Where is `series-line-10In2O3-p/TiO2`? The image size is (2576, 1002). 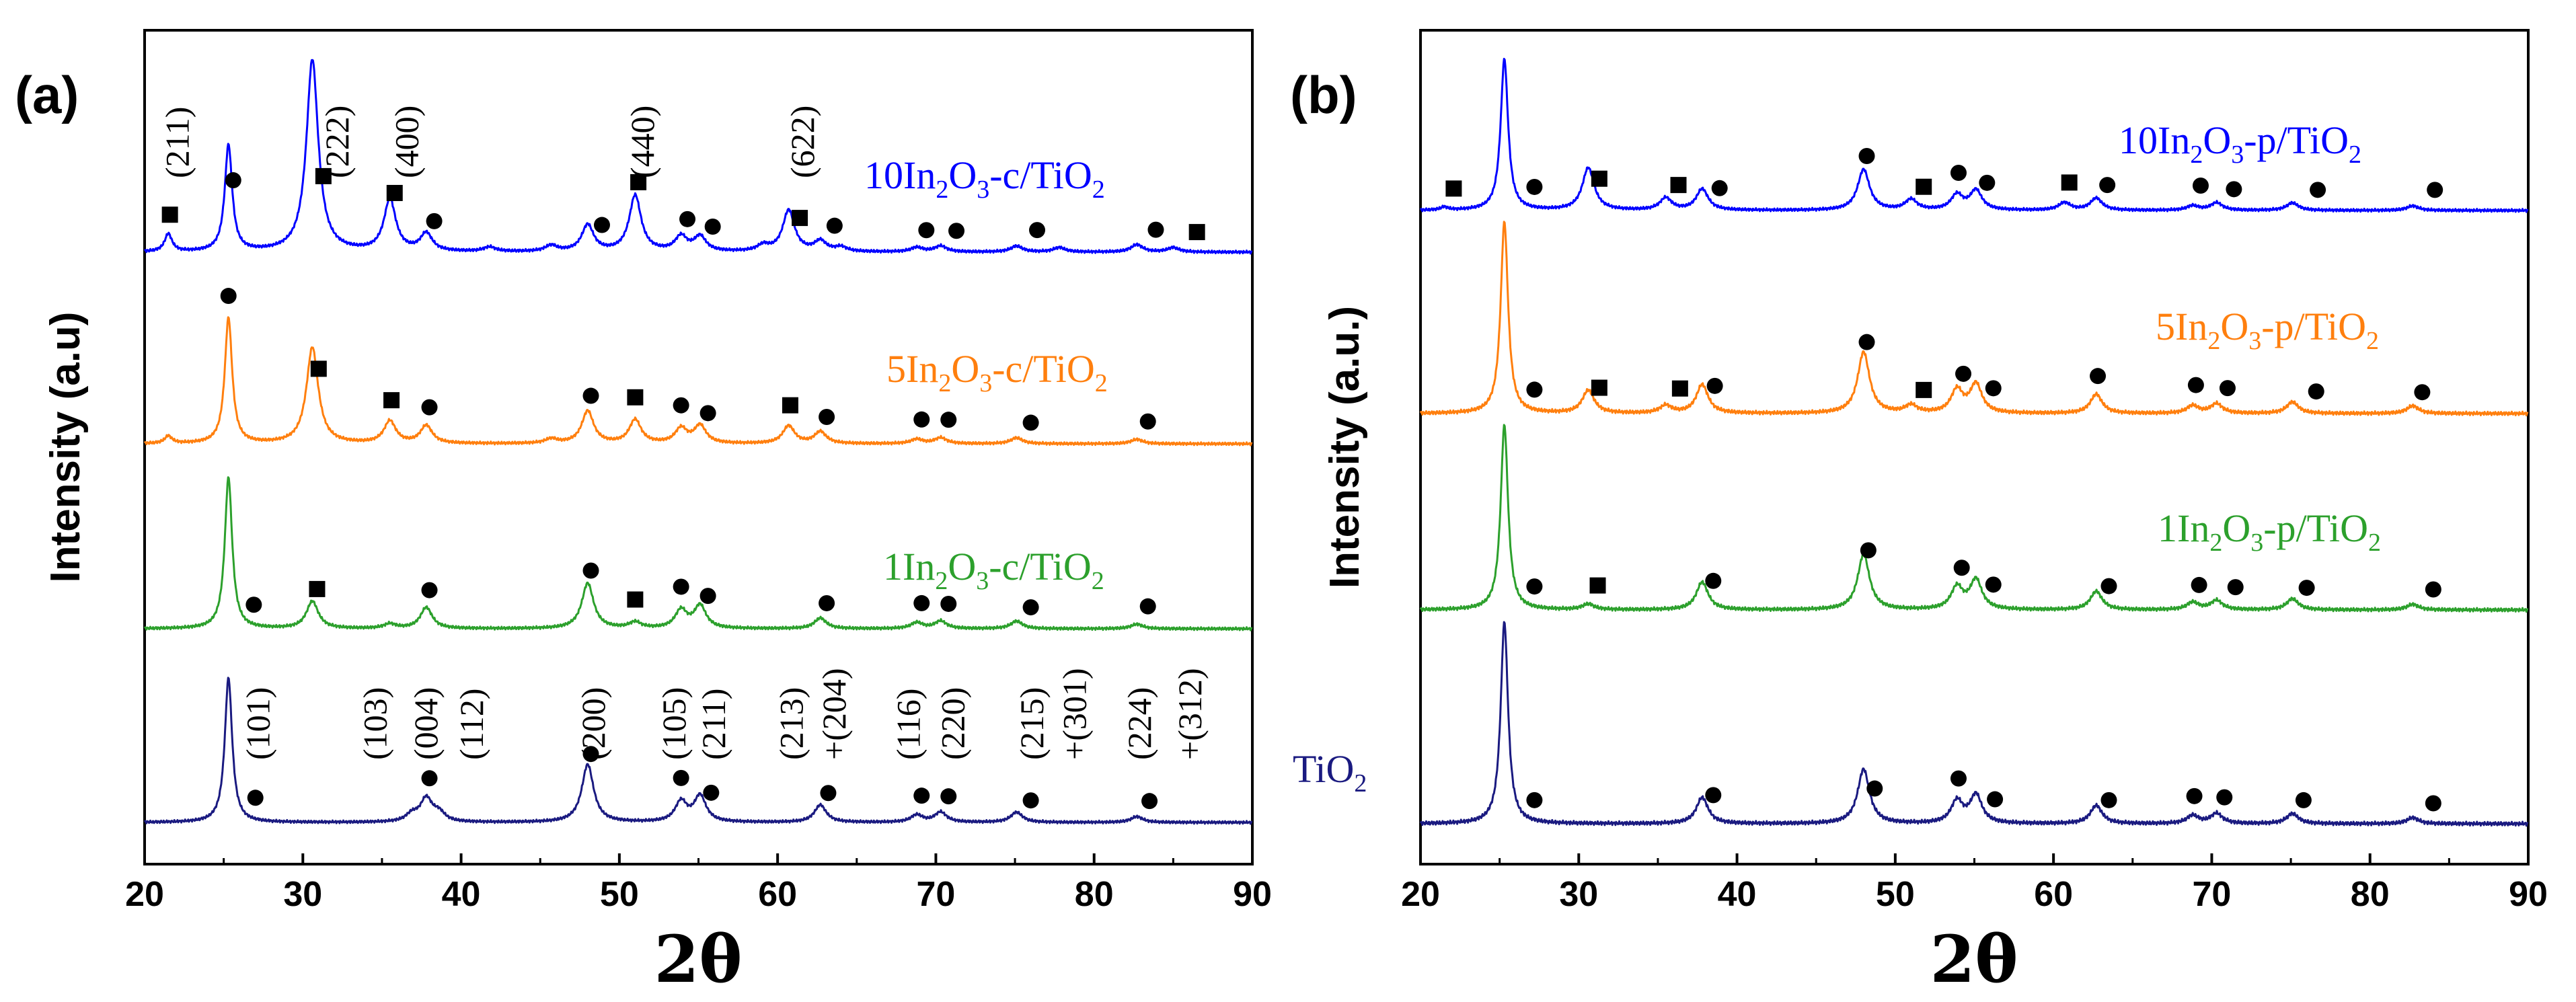 series-line-10In2O3-p/TiO2 is located at coordinates (1974, 135).